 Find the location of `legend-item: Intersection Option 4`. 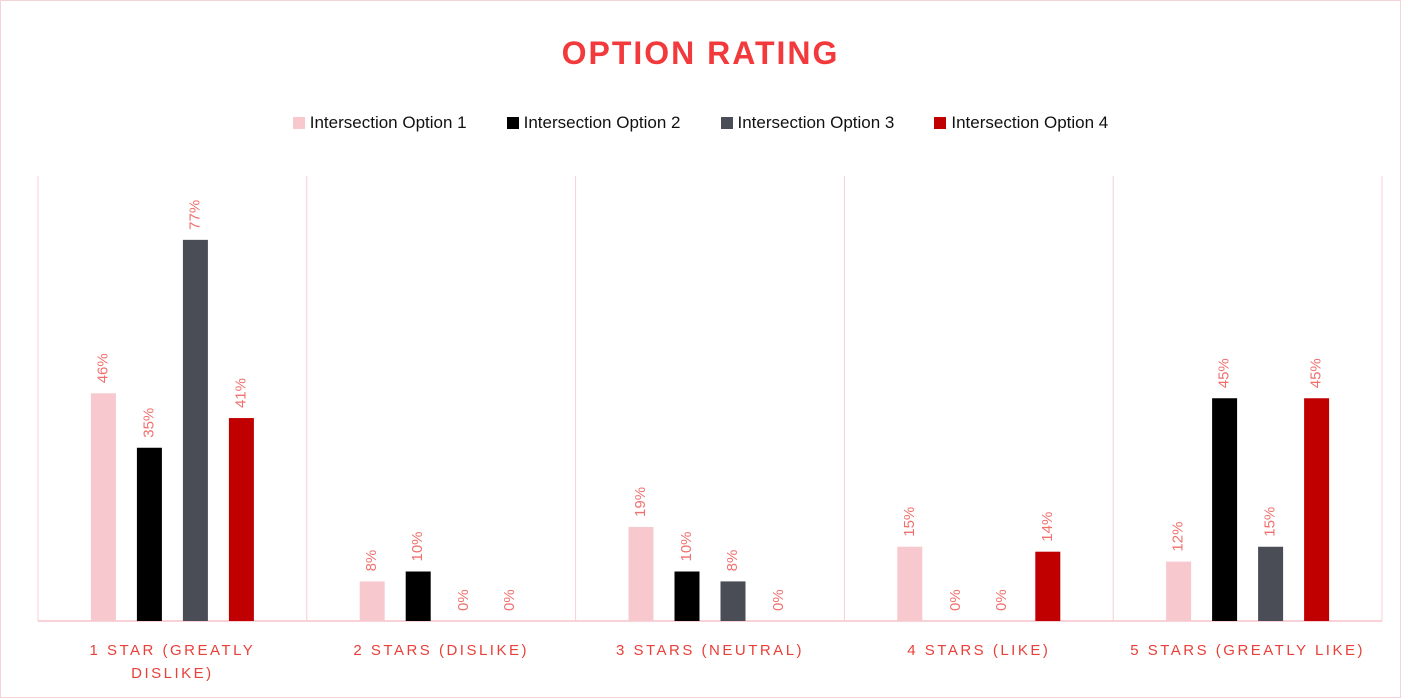

legend-item: Intersection Option 4 is located at coordinates (1021, 123).